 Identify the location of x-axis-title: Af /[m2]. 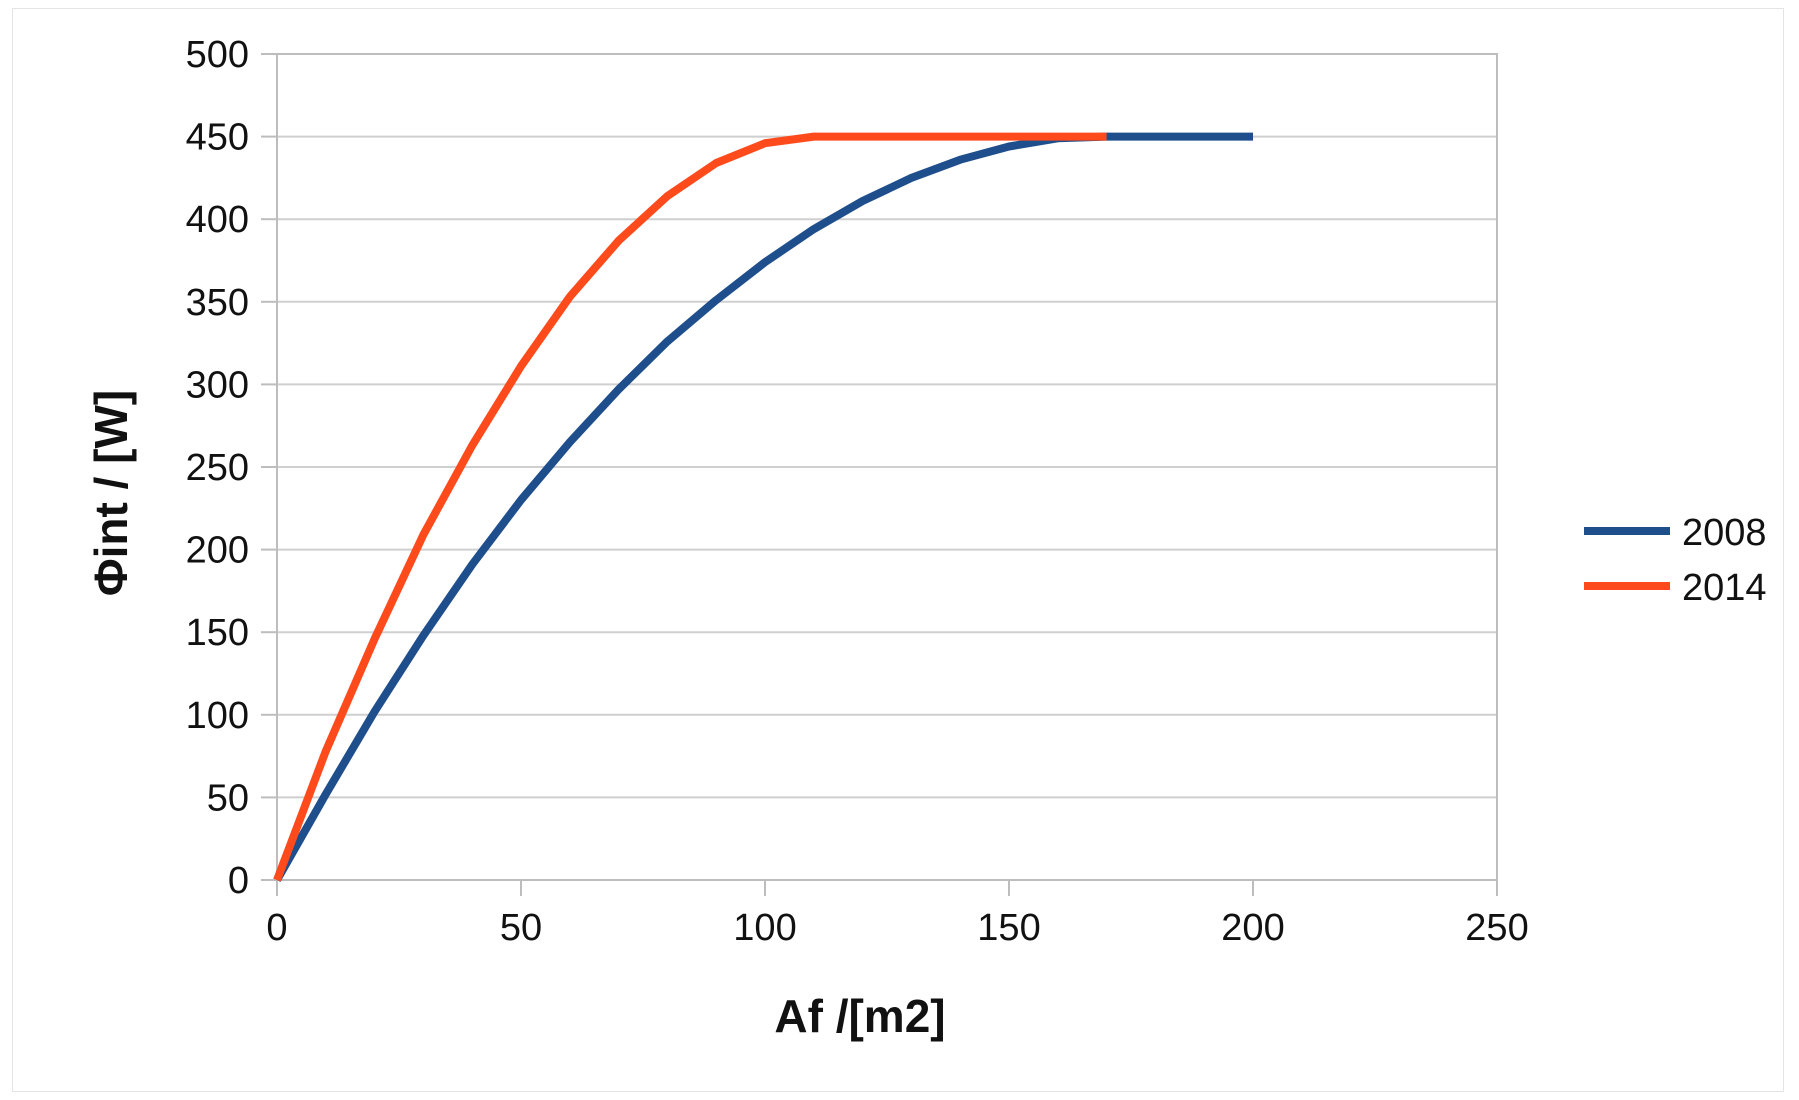
(859, 1016).